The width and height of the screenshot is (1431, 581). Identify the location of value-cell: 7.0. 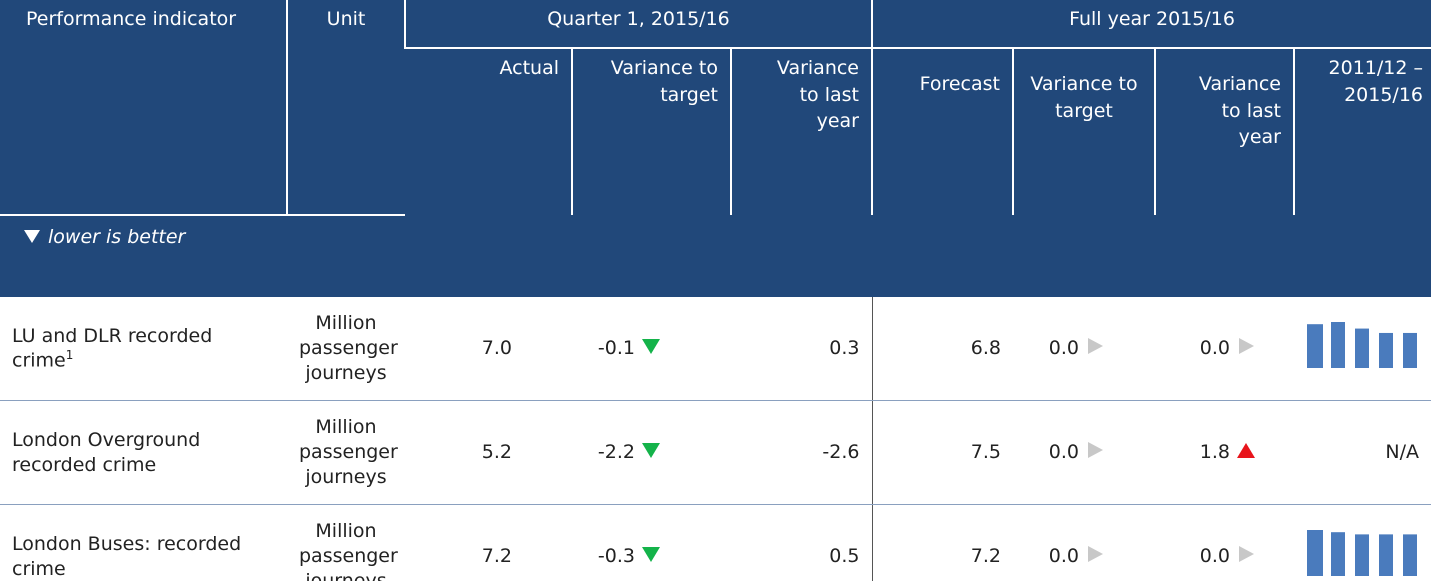
(488, 349).